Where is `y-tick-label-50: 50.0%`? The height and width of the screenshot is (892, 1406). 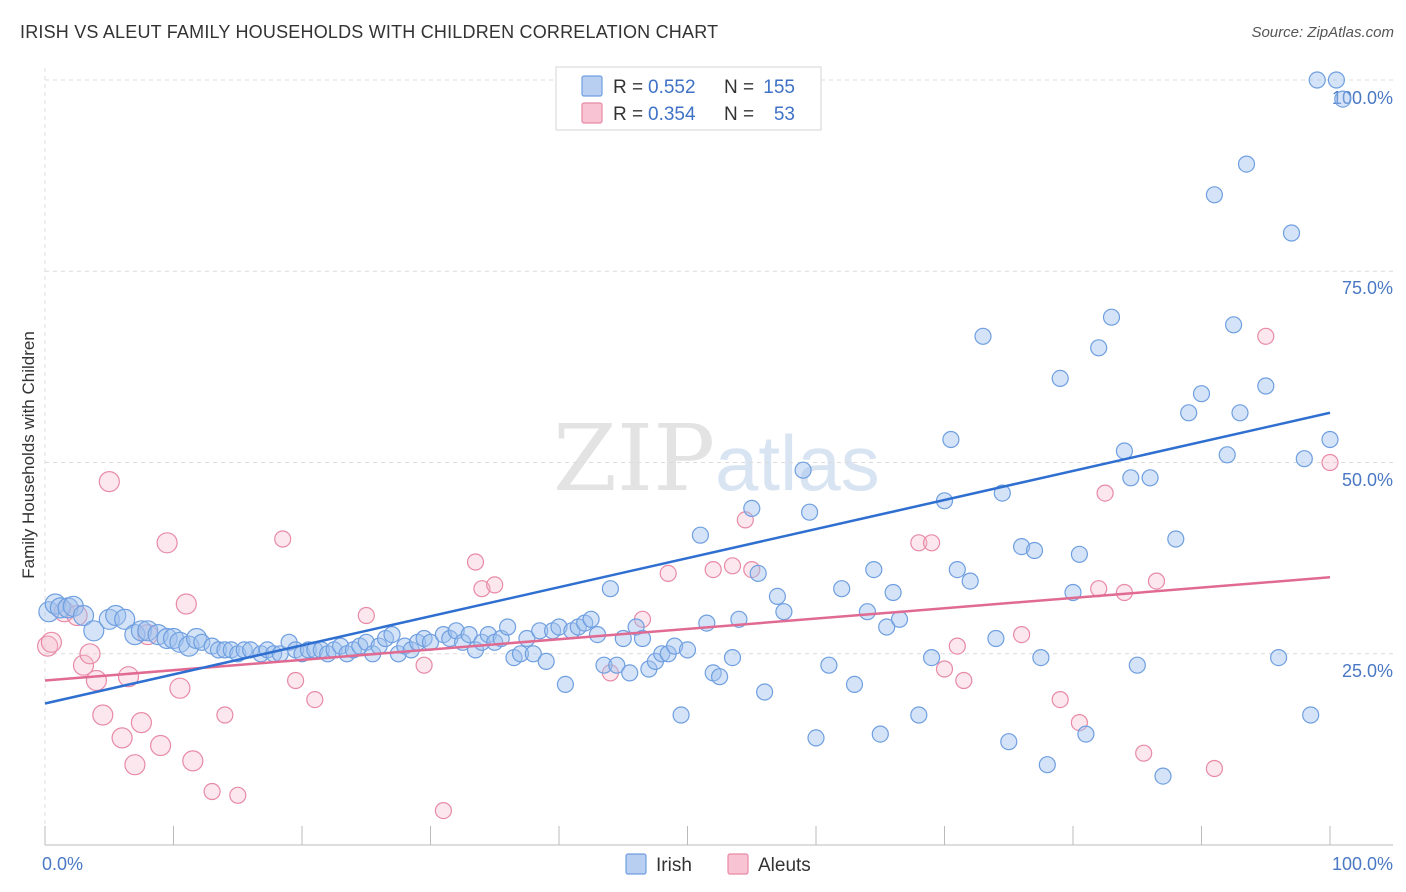
y-tick-label-50: 50.0% is located at coordinates (1367, 480).